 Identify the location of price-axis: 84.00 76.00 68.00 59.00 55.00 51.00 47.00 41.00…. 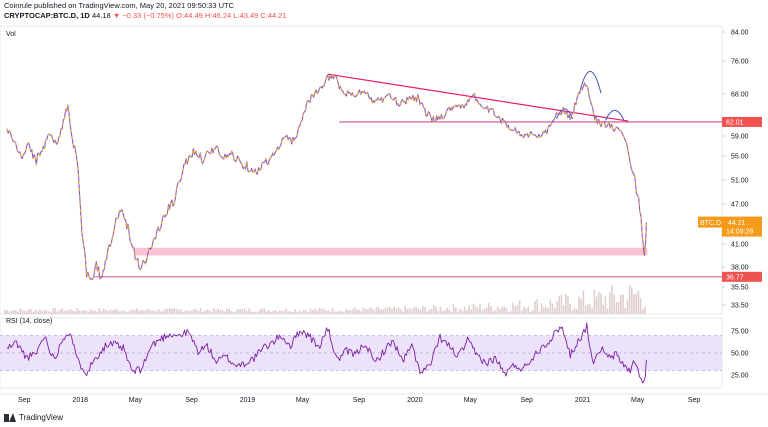
(735, 170).